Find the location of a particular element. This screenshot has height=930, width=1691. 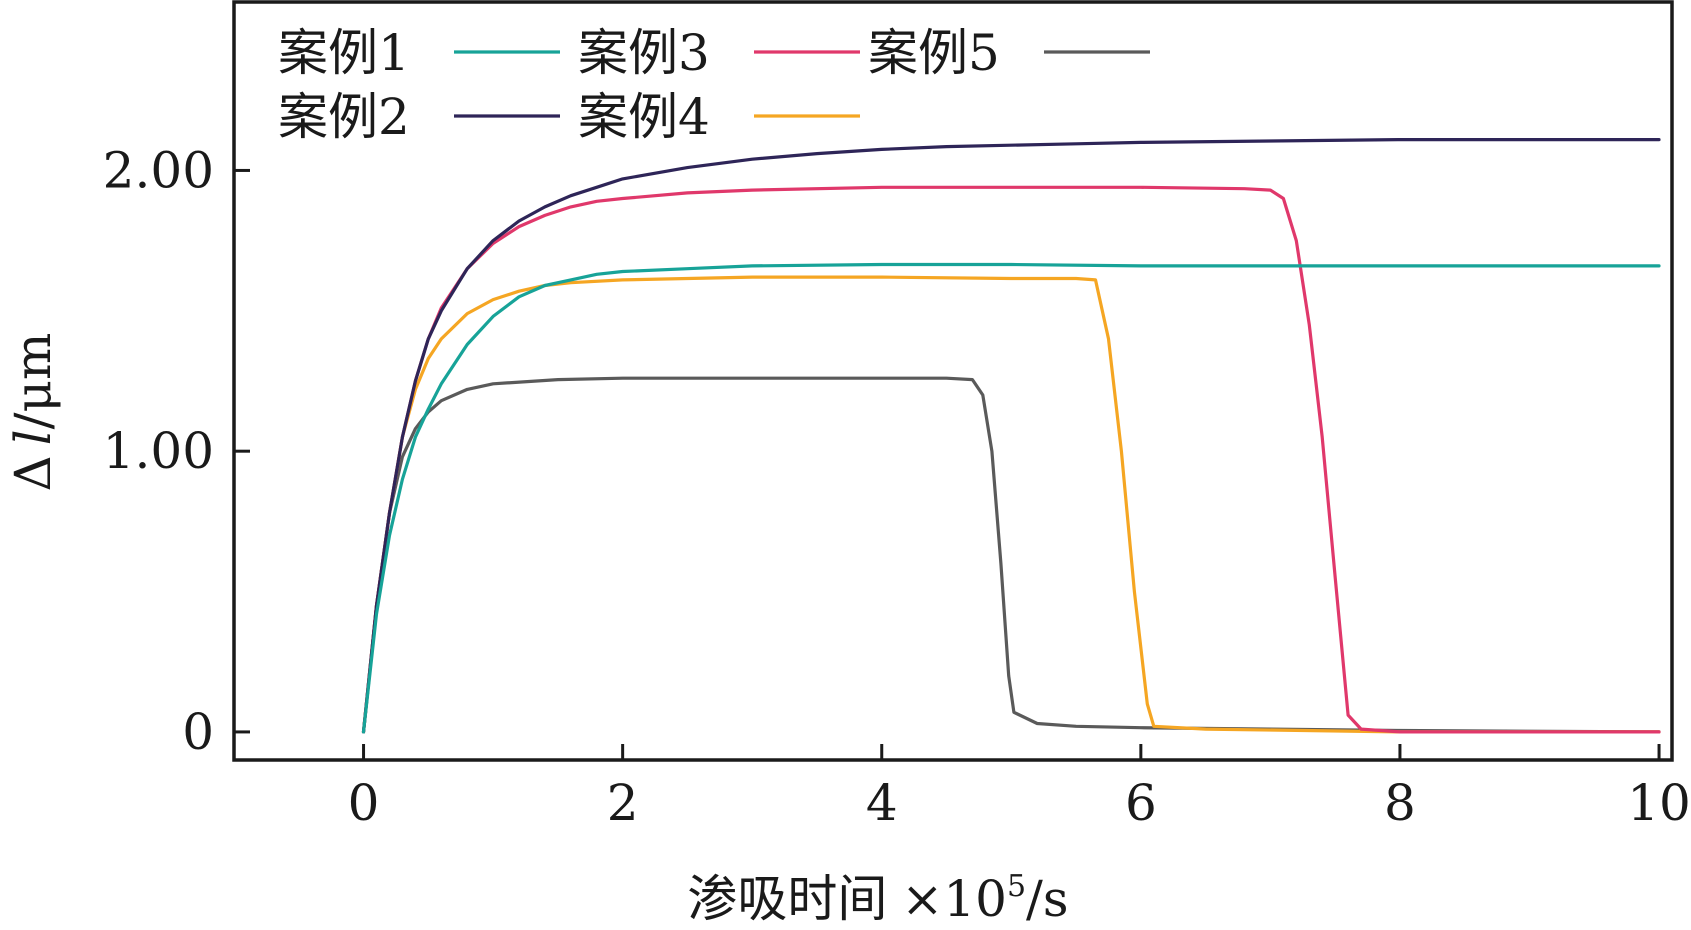

y-axis-title-main: Δ is located at coordinates (33, 473).